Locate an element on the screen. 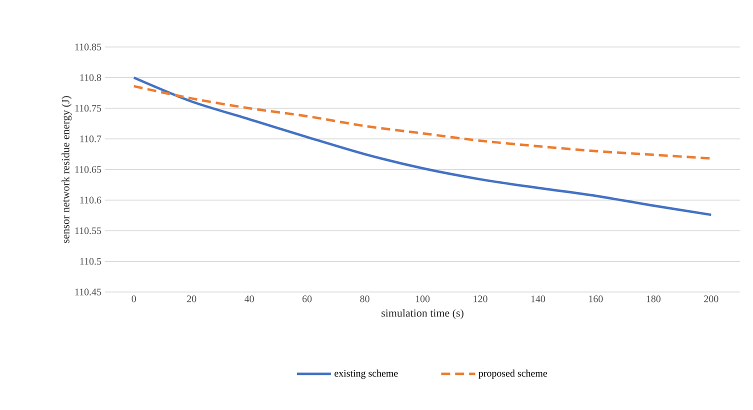 The image size is (753, 410). y-tick-label: 110.55 is located at coordinates (88, 230).